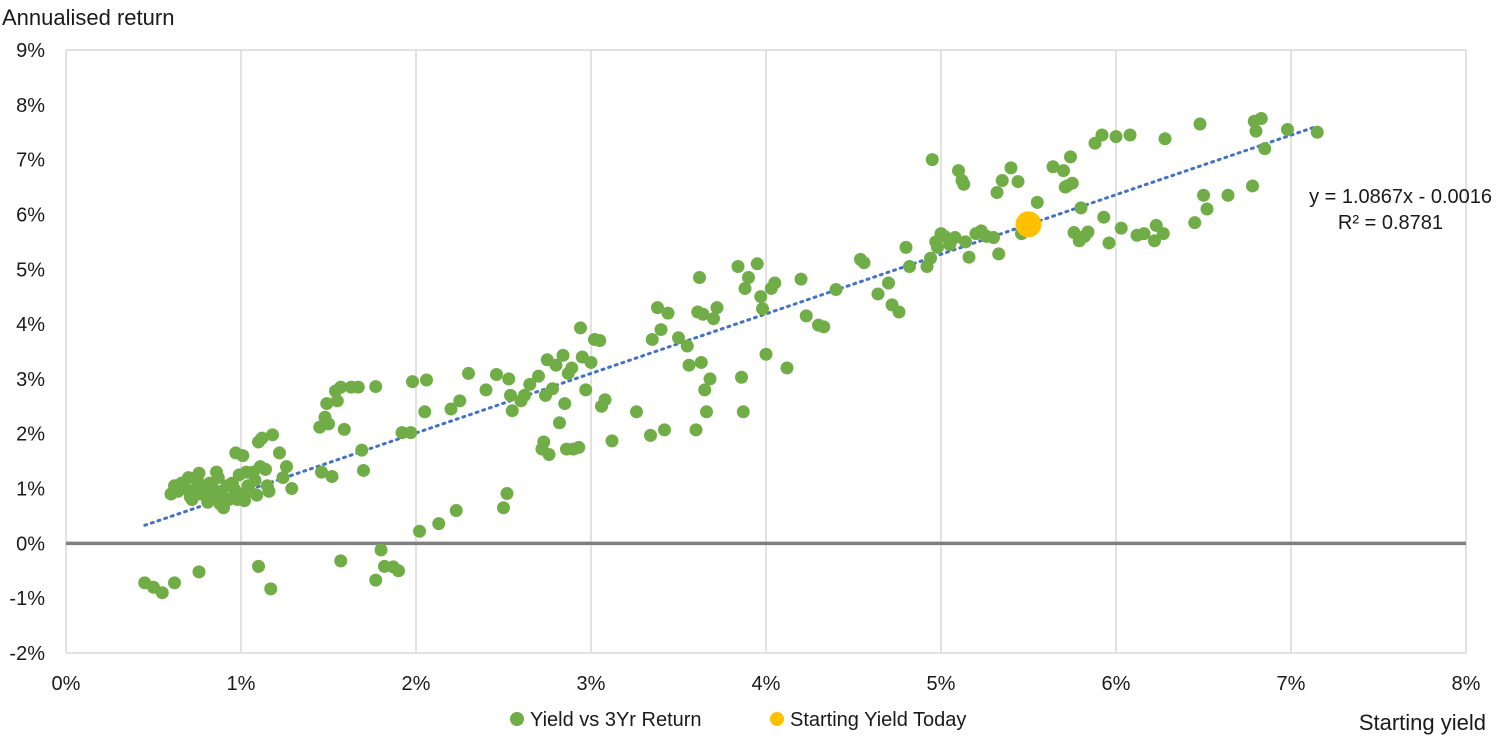 The width and height of the screenshot is (1500, 750). Describe the element at coordinates (591, 684) in the screenshot. I see `x-tick-label: 3%` at that location.